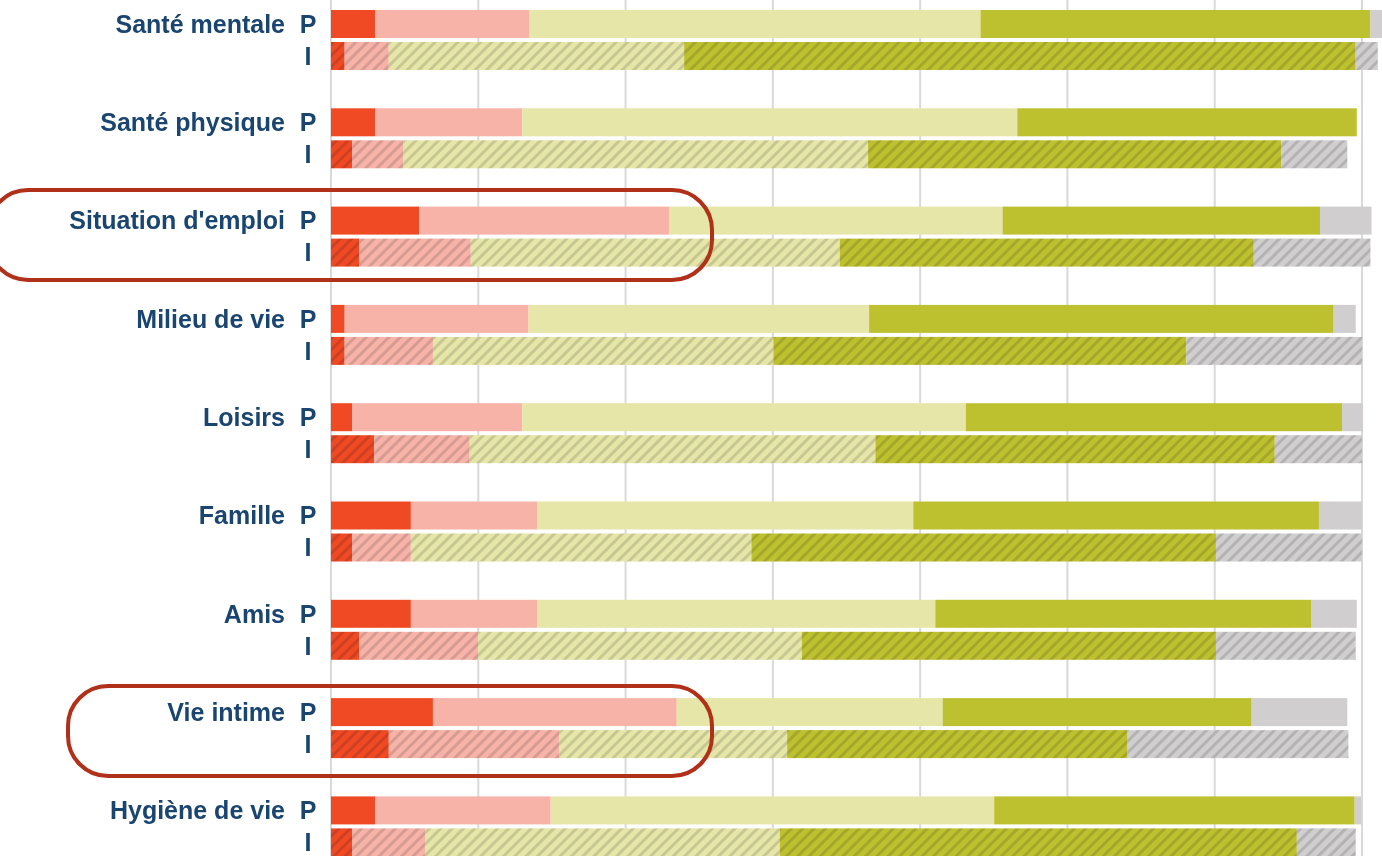  Describe the element at coordinates (193, 122) in the screenshot. I see `text: Santé physique` at that location.